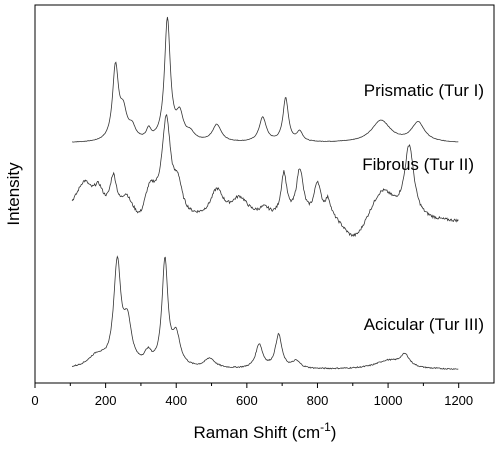 This screenshot has width=500, height=451. Describe the element at coordinates (458, 400) in the screenshot. I see `x-tick-label-1200: 1200` at that location.